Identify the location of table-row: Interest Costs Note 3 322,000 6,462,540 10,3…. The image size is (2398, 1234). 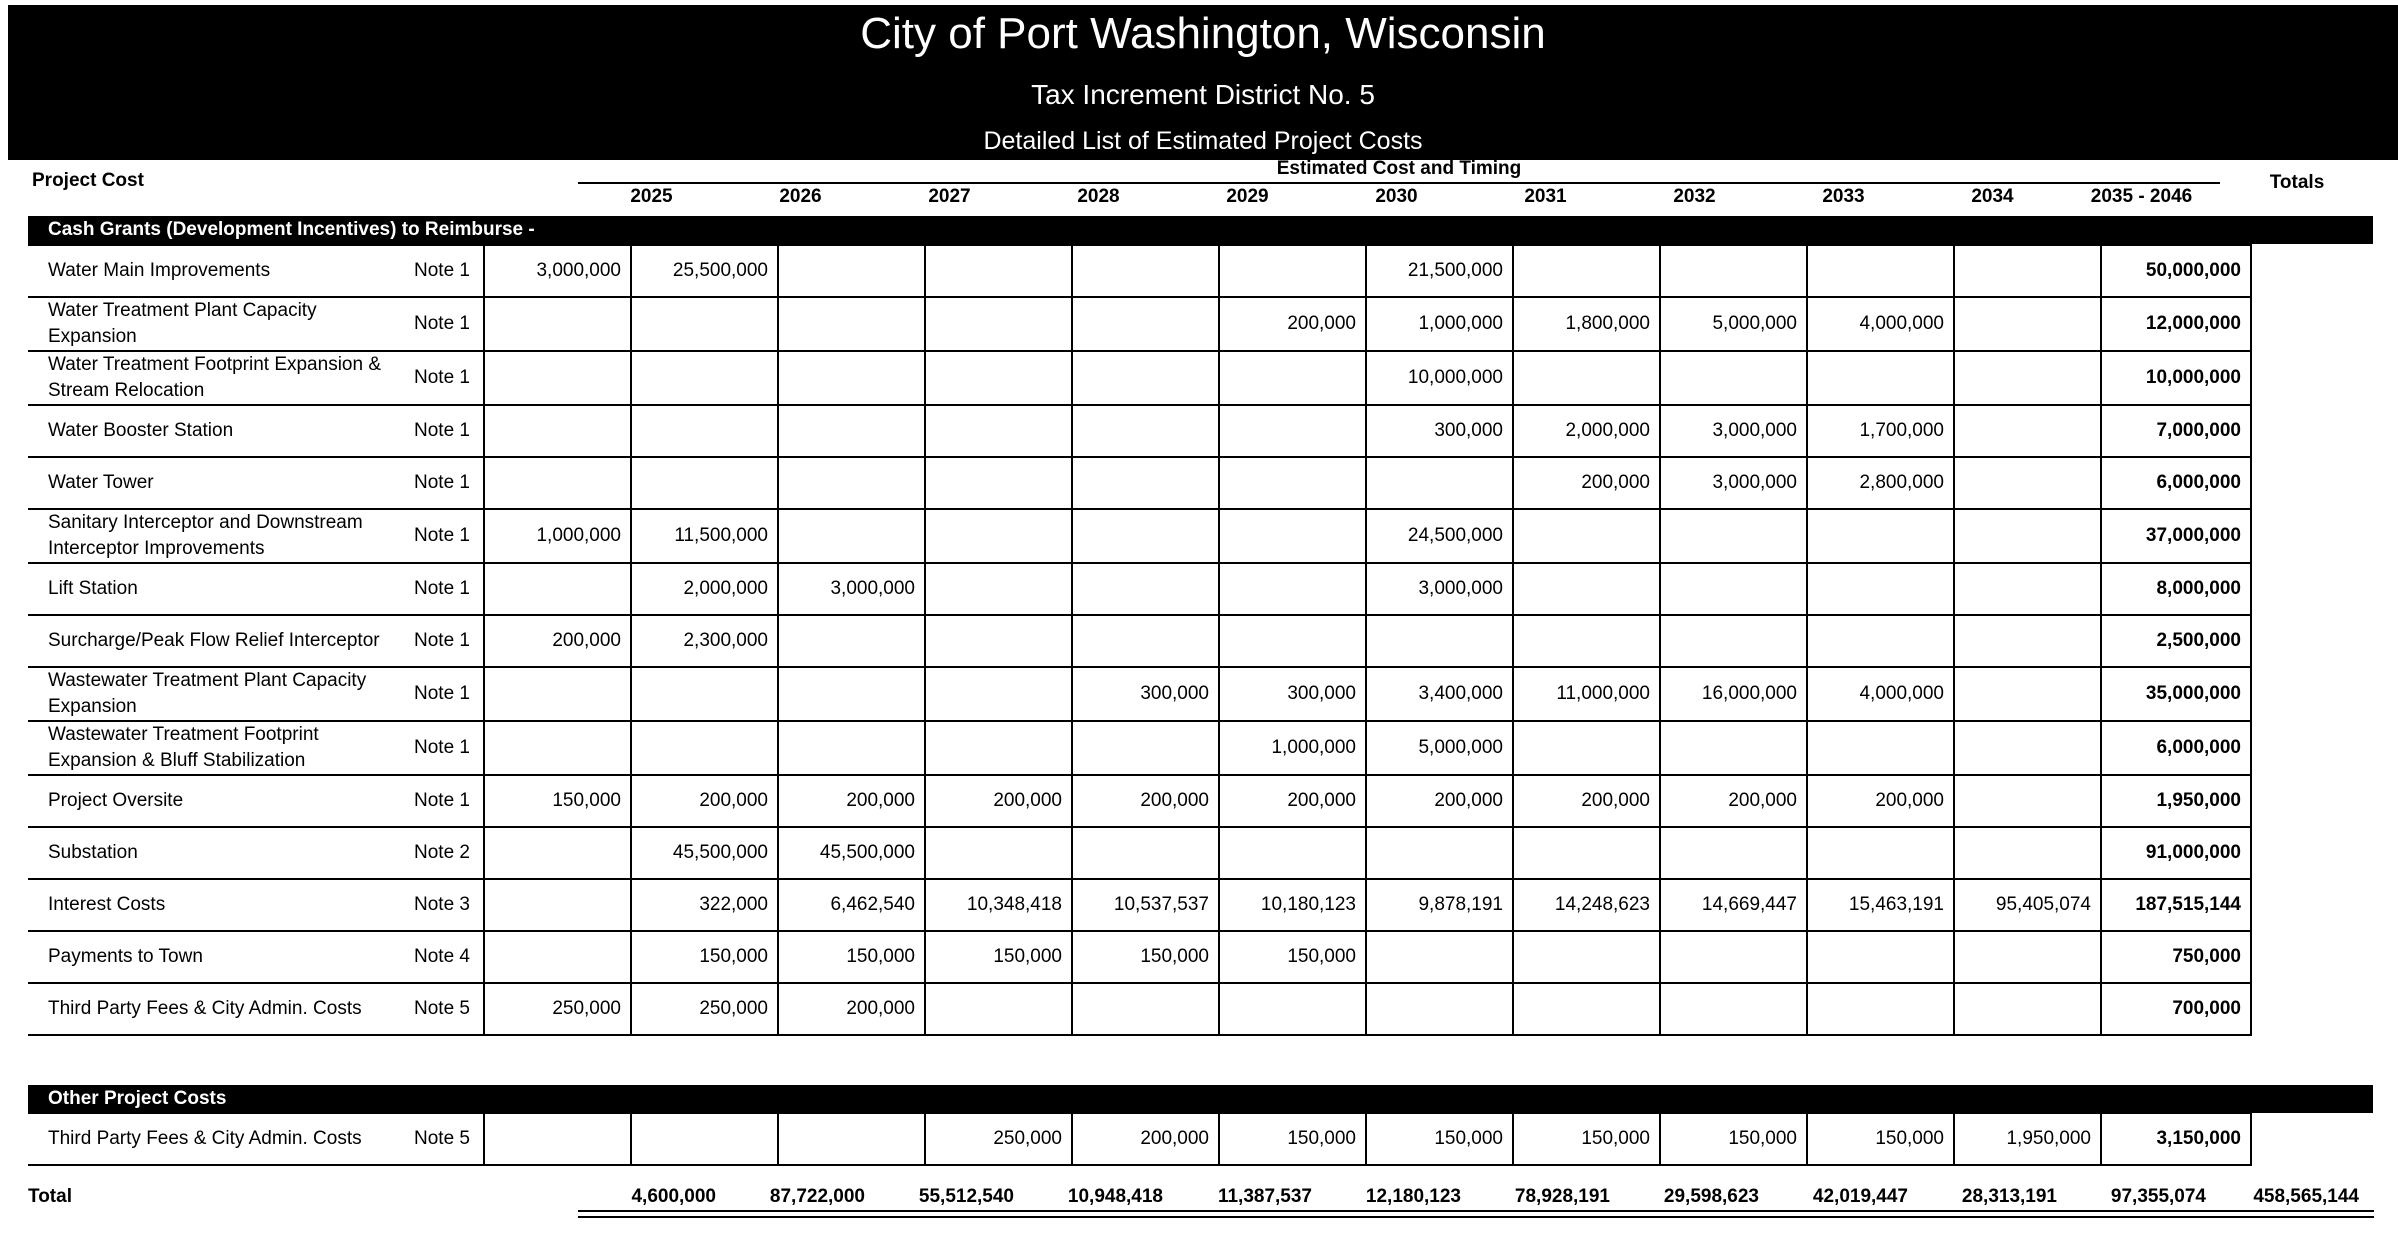
(1140, 905).